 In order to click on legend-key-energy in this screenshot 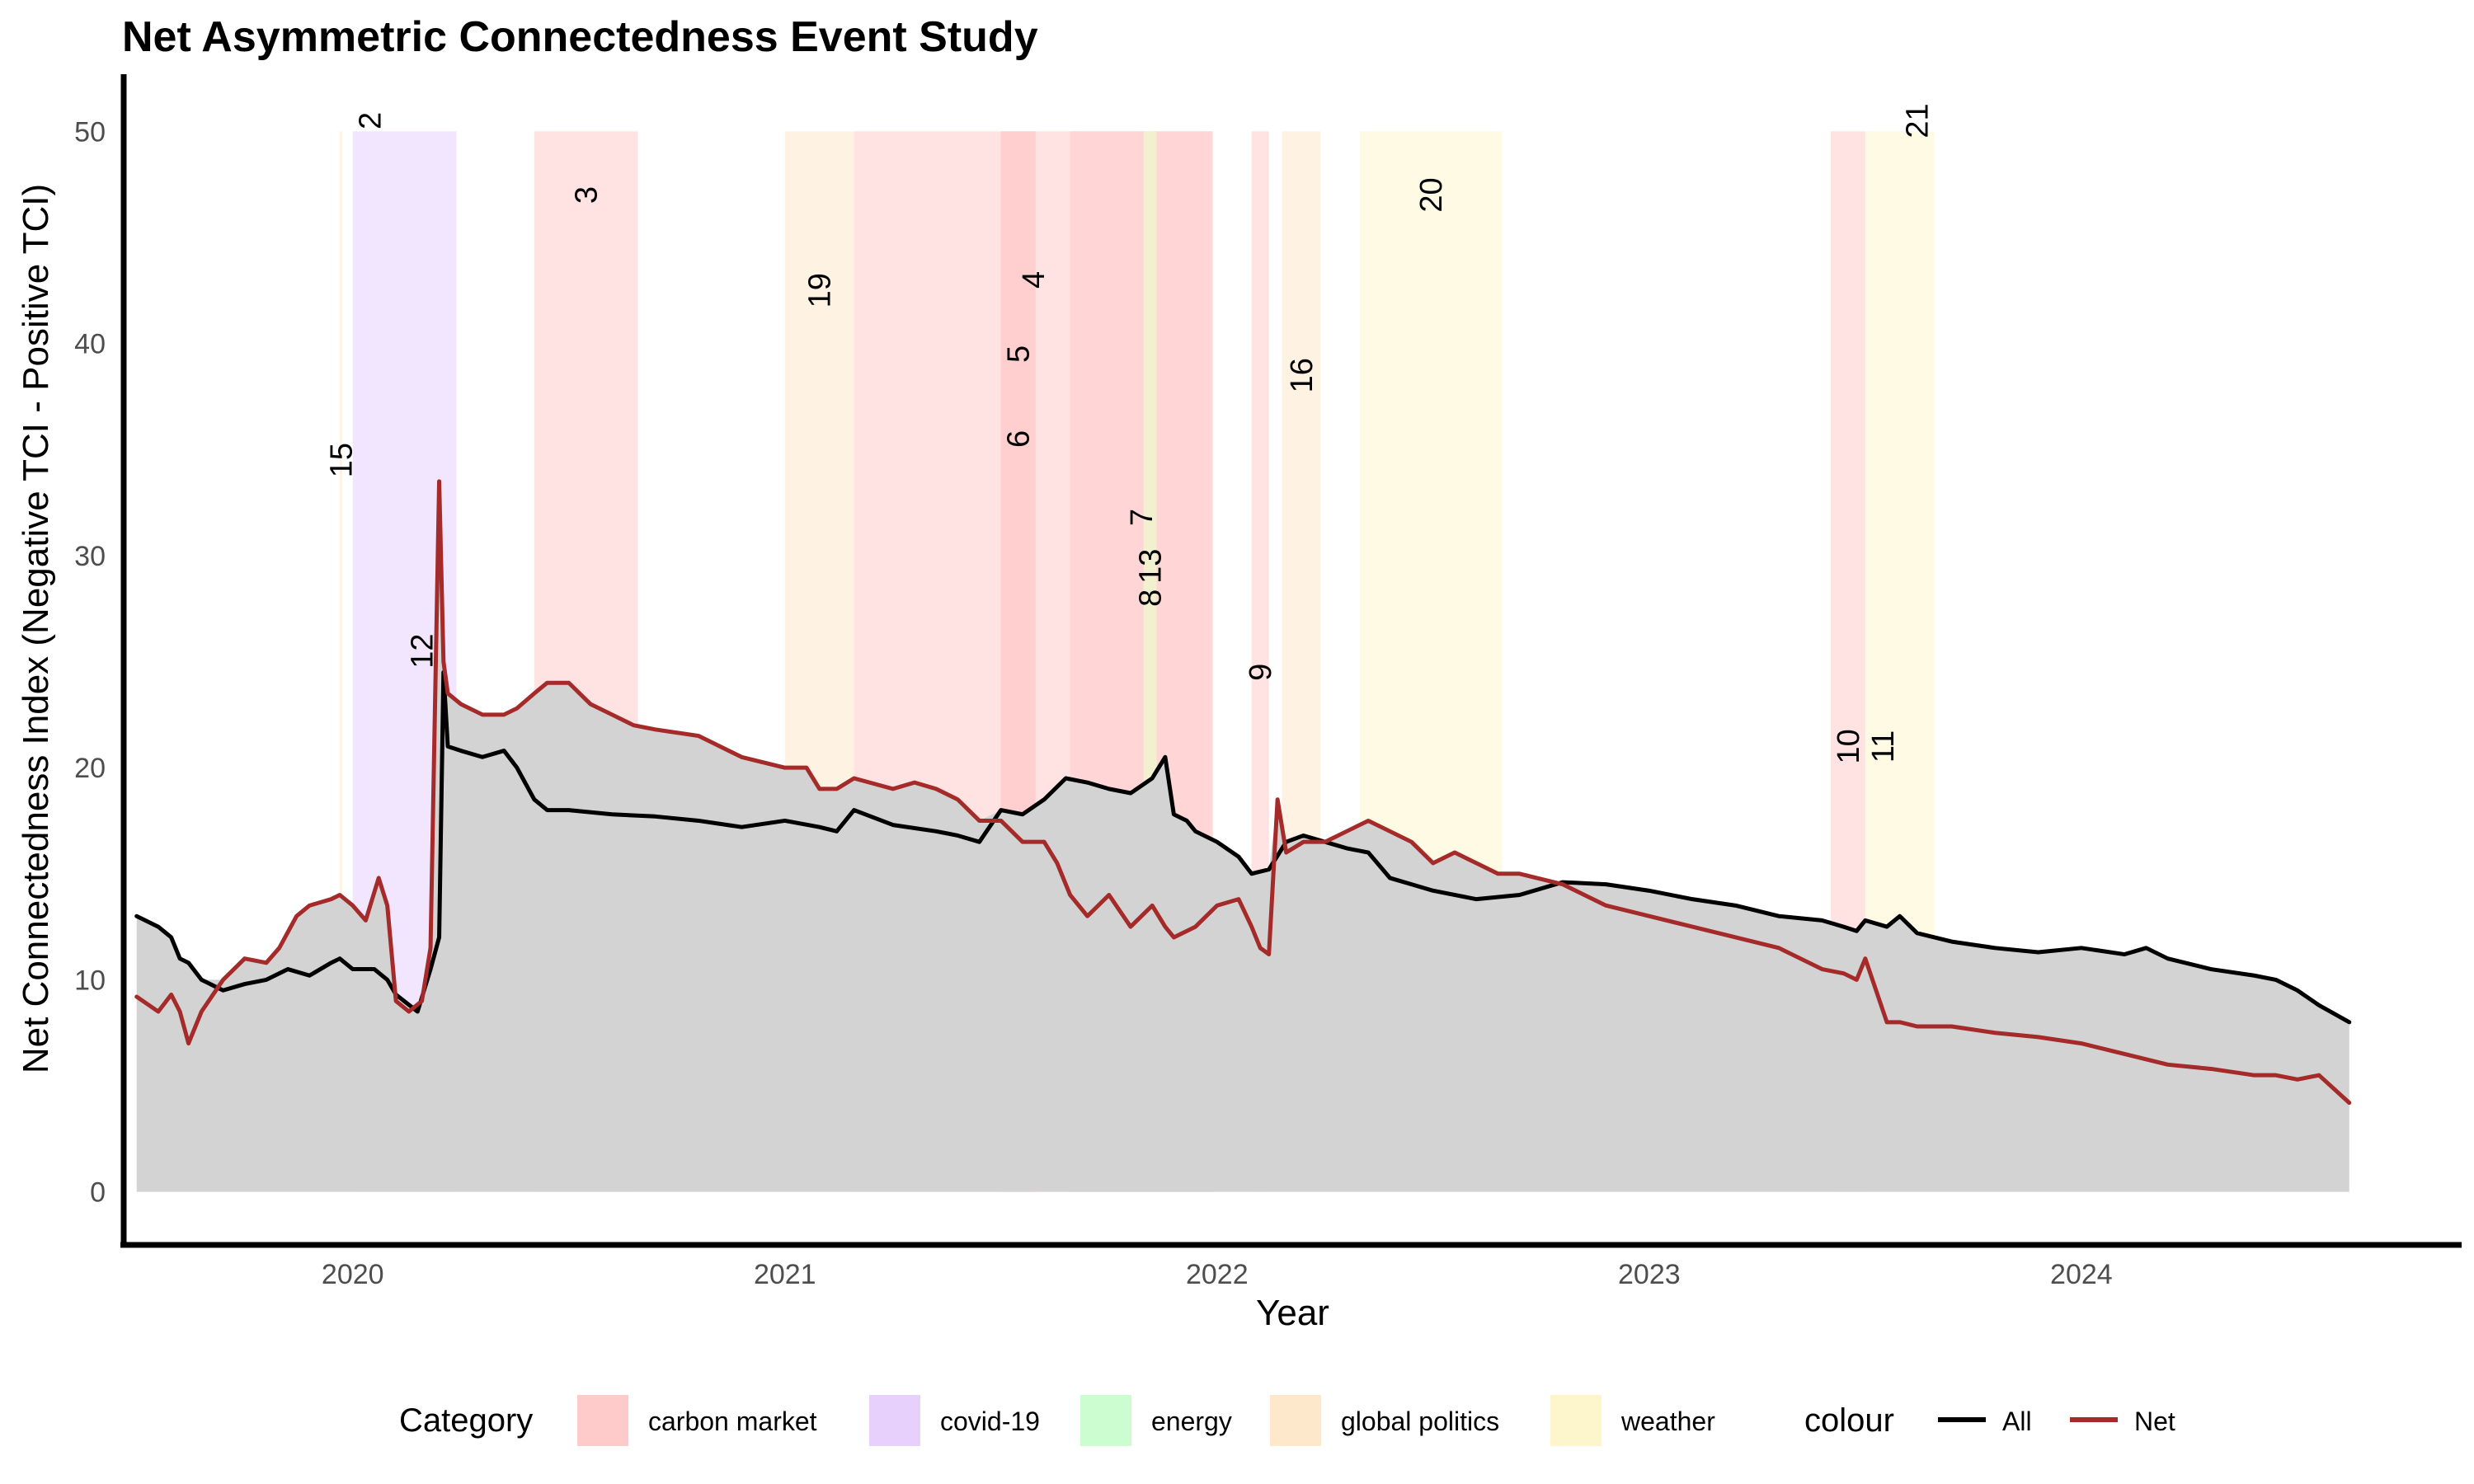, I will do `click(1105, 1420)`.